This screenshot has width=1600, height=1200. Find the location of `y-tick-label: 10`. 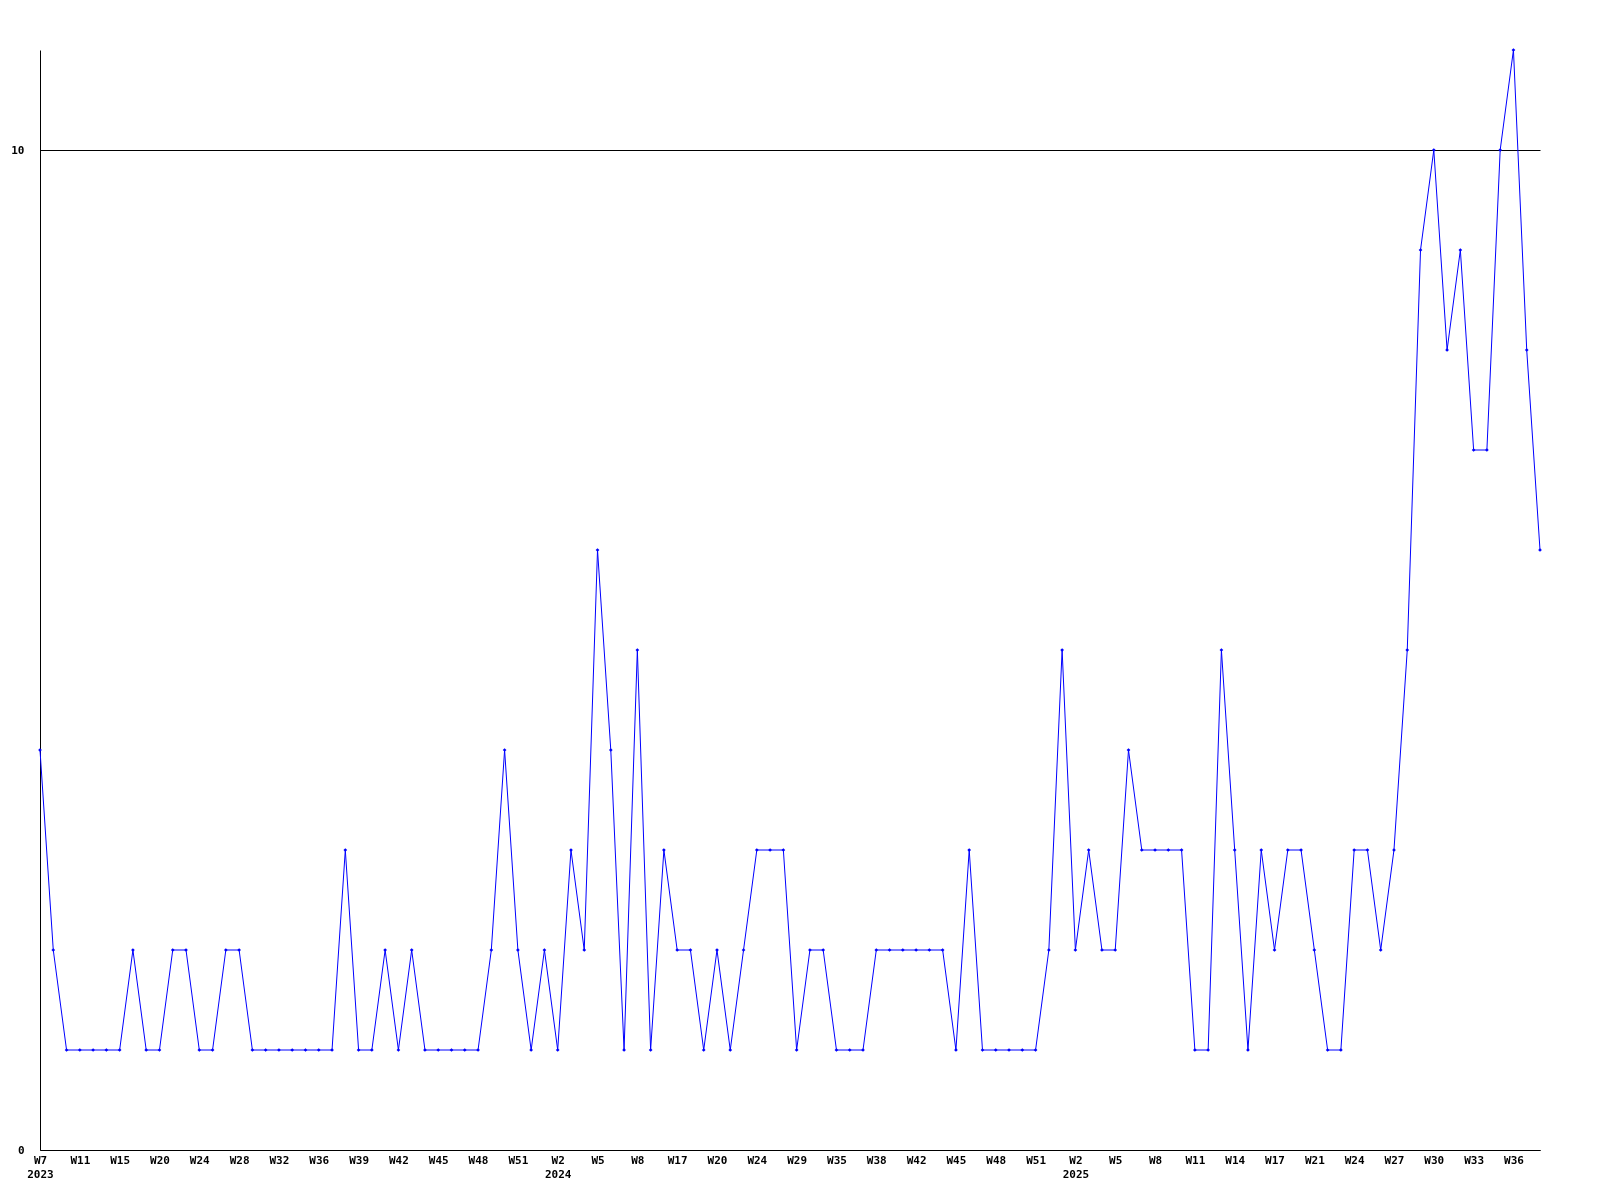

y-tick-label: 10 is located at coordinates (18, 150).